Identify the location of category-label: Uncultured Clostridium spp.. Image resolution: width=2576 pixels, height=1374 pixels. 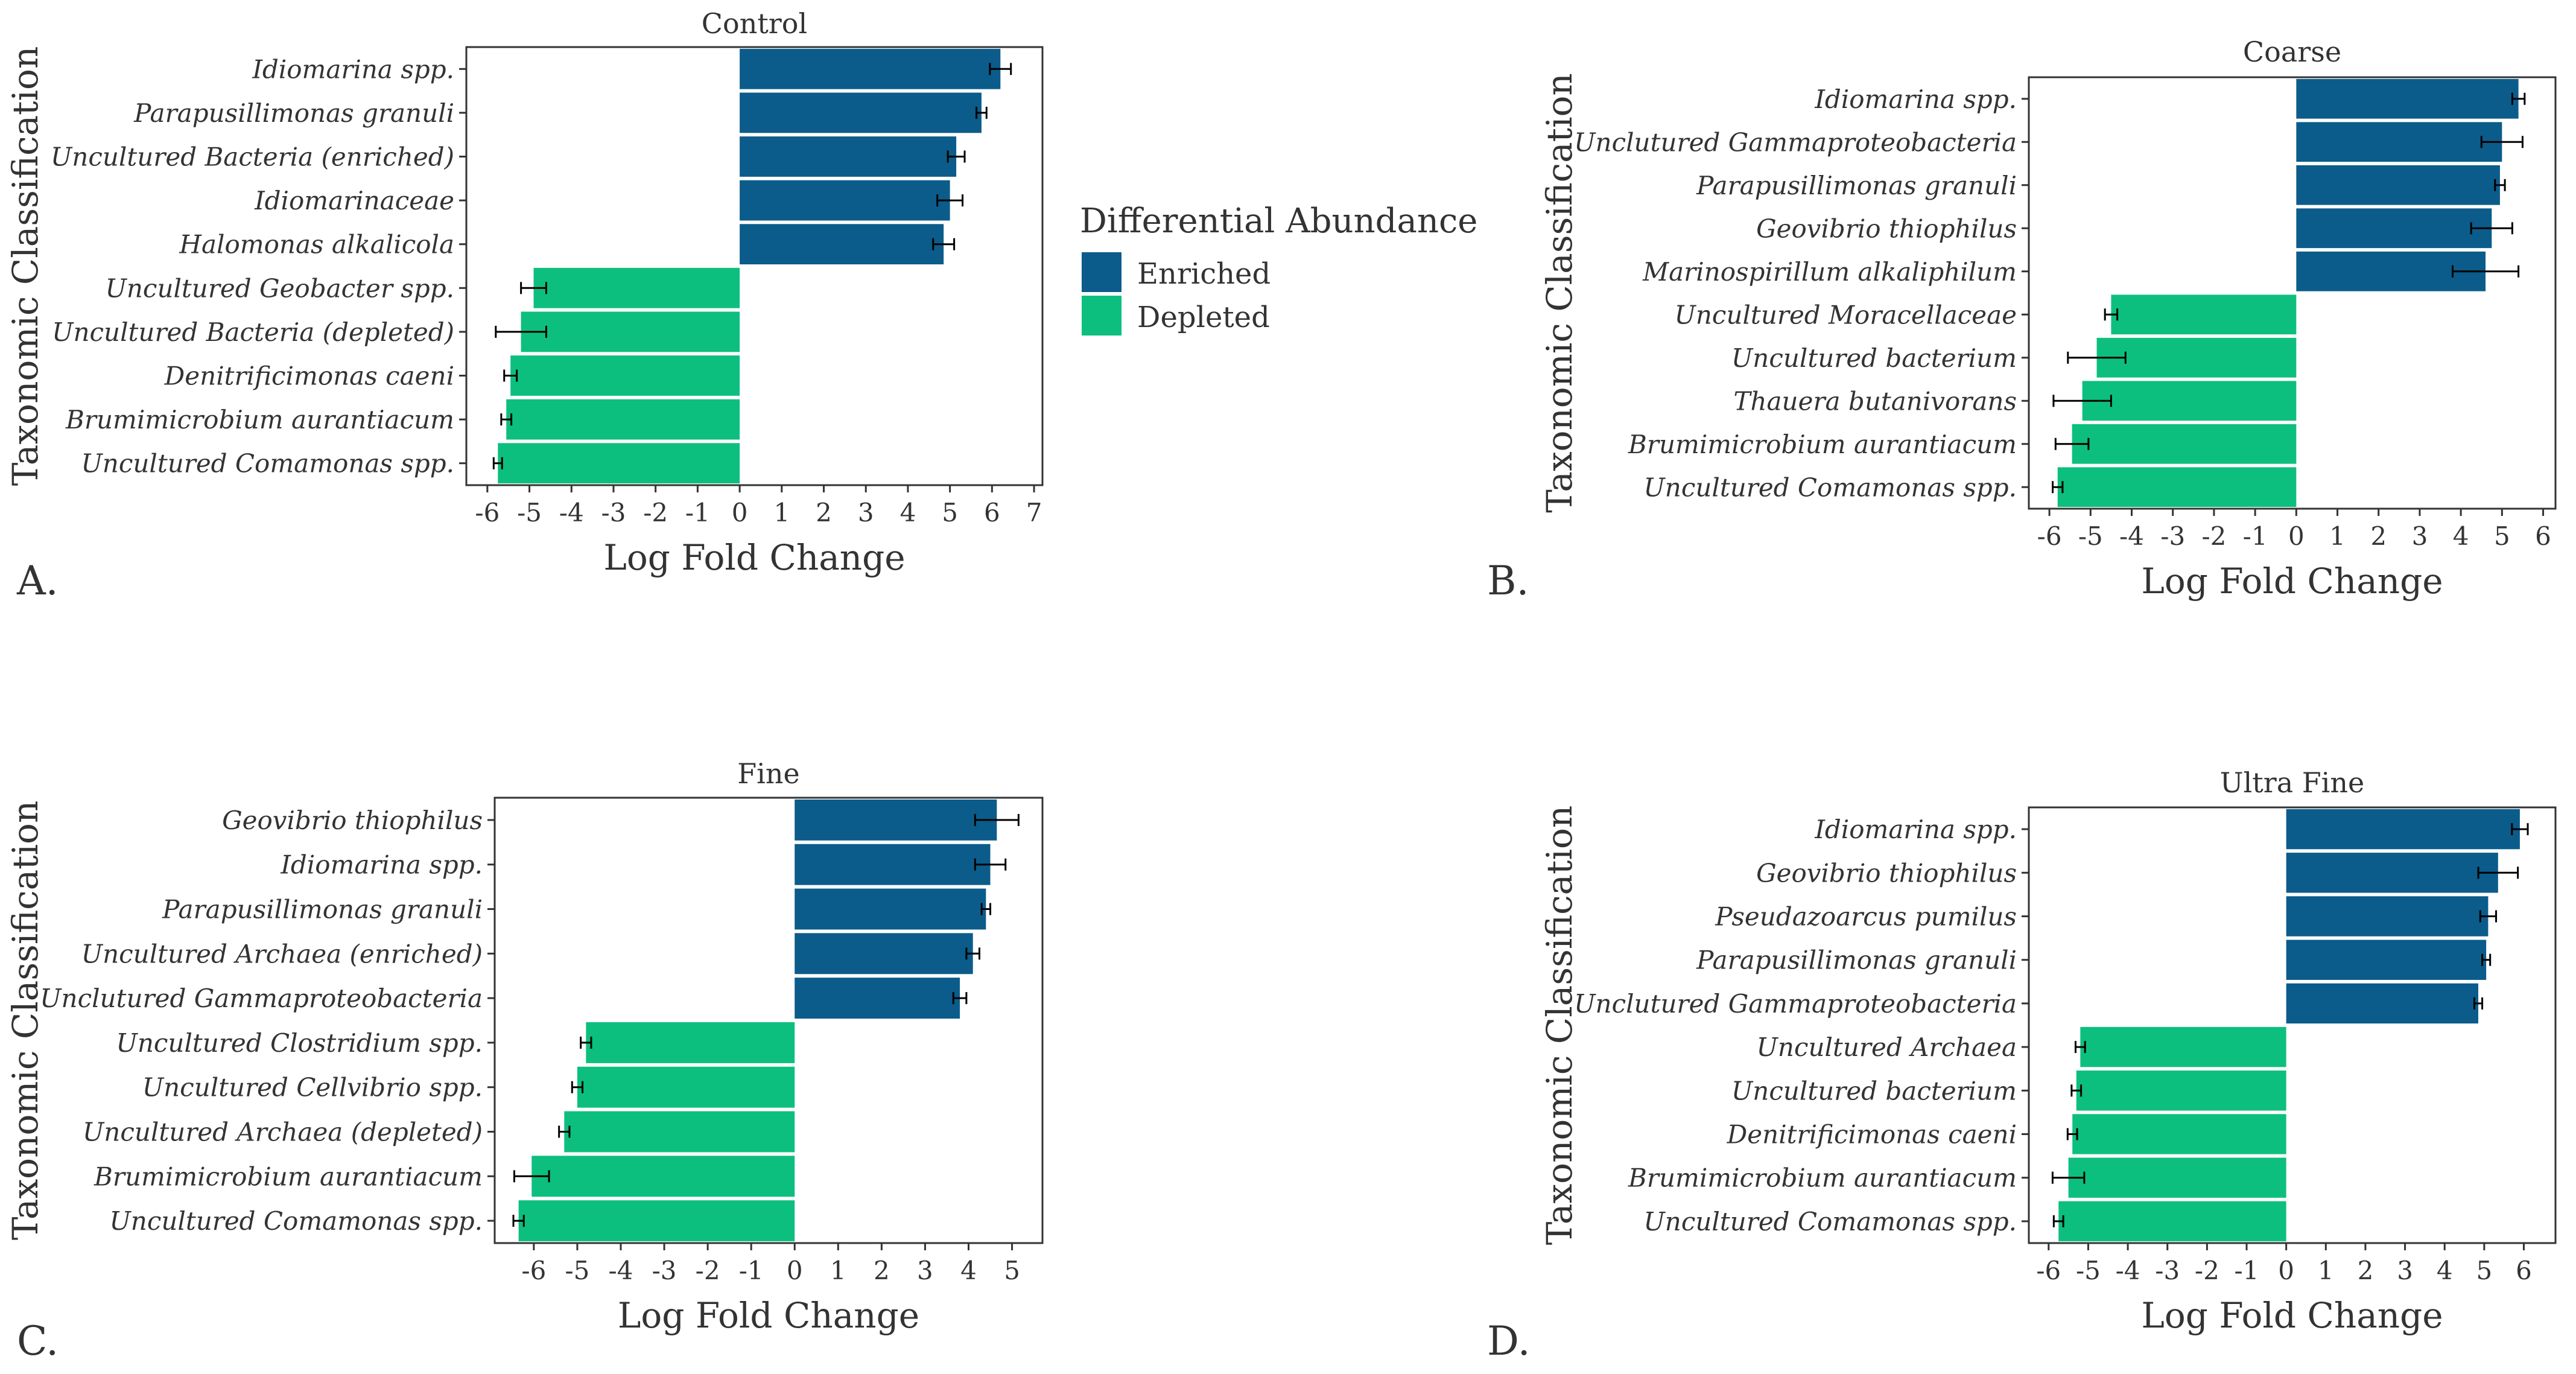
(299, 1043).